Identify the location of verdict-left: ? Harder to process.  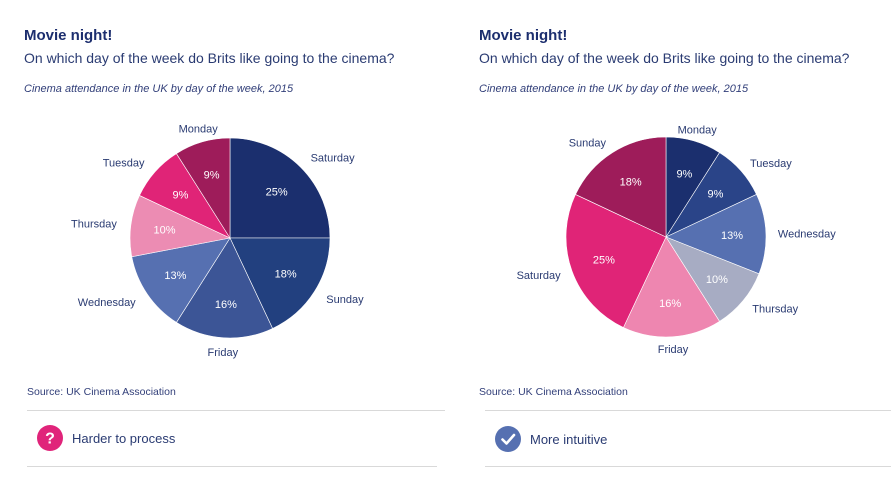
(106, 438).